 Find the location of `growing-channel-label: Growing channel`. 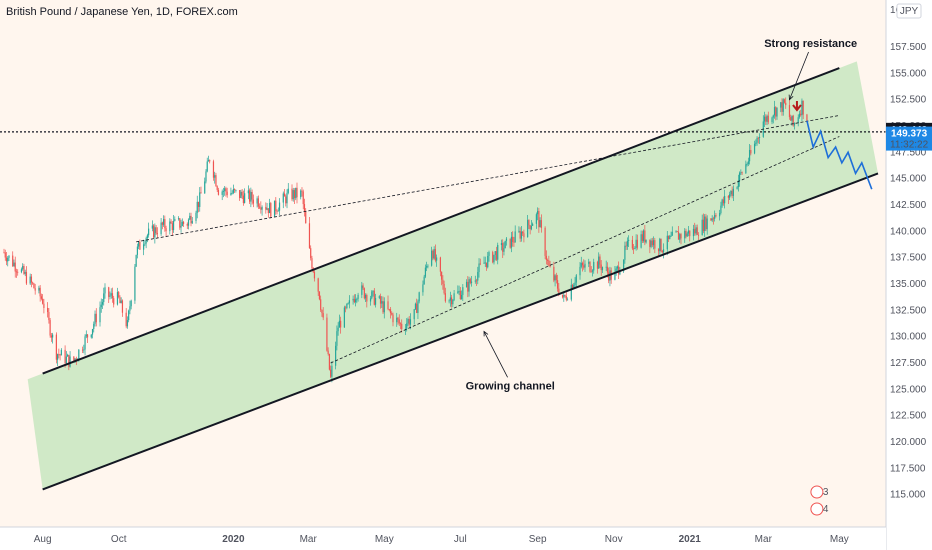

growing-channel-label: Growing channel is located at coordinates (510, 386).